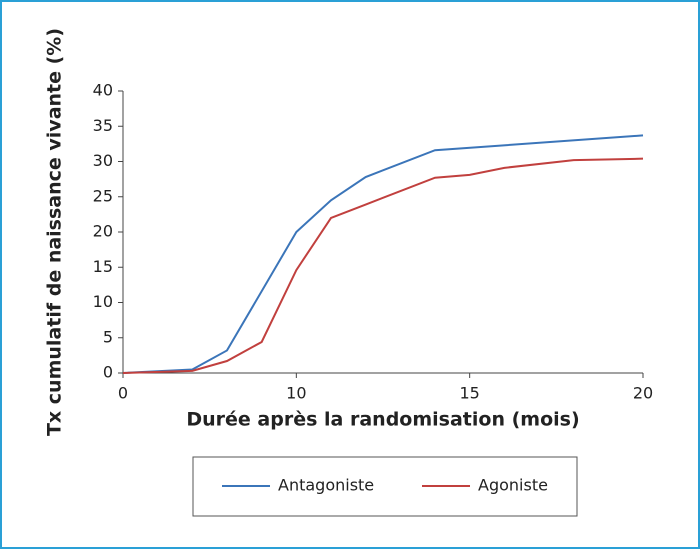 This screenshot has height=549, width=700. What do you see at coordinates (513, 485) in the screenshot?
I see `legend-label: Agoniste` at bounding box center [513, 485].